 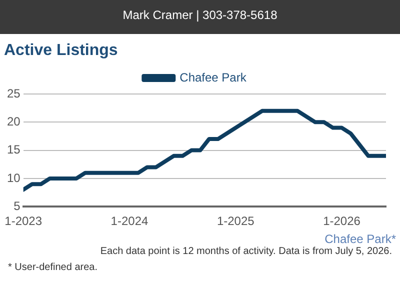 I want to click on y-tick-label: 15, so click(x=13, y=149).